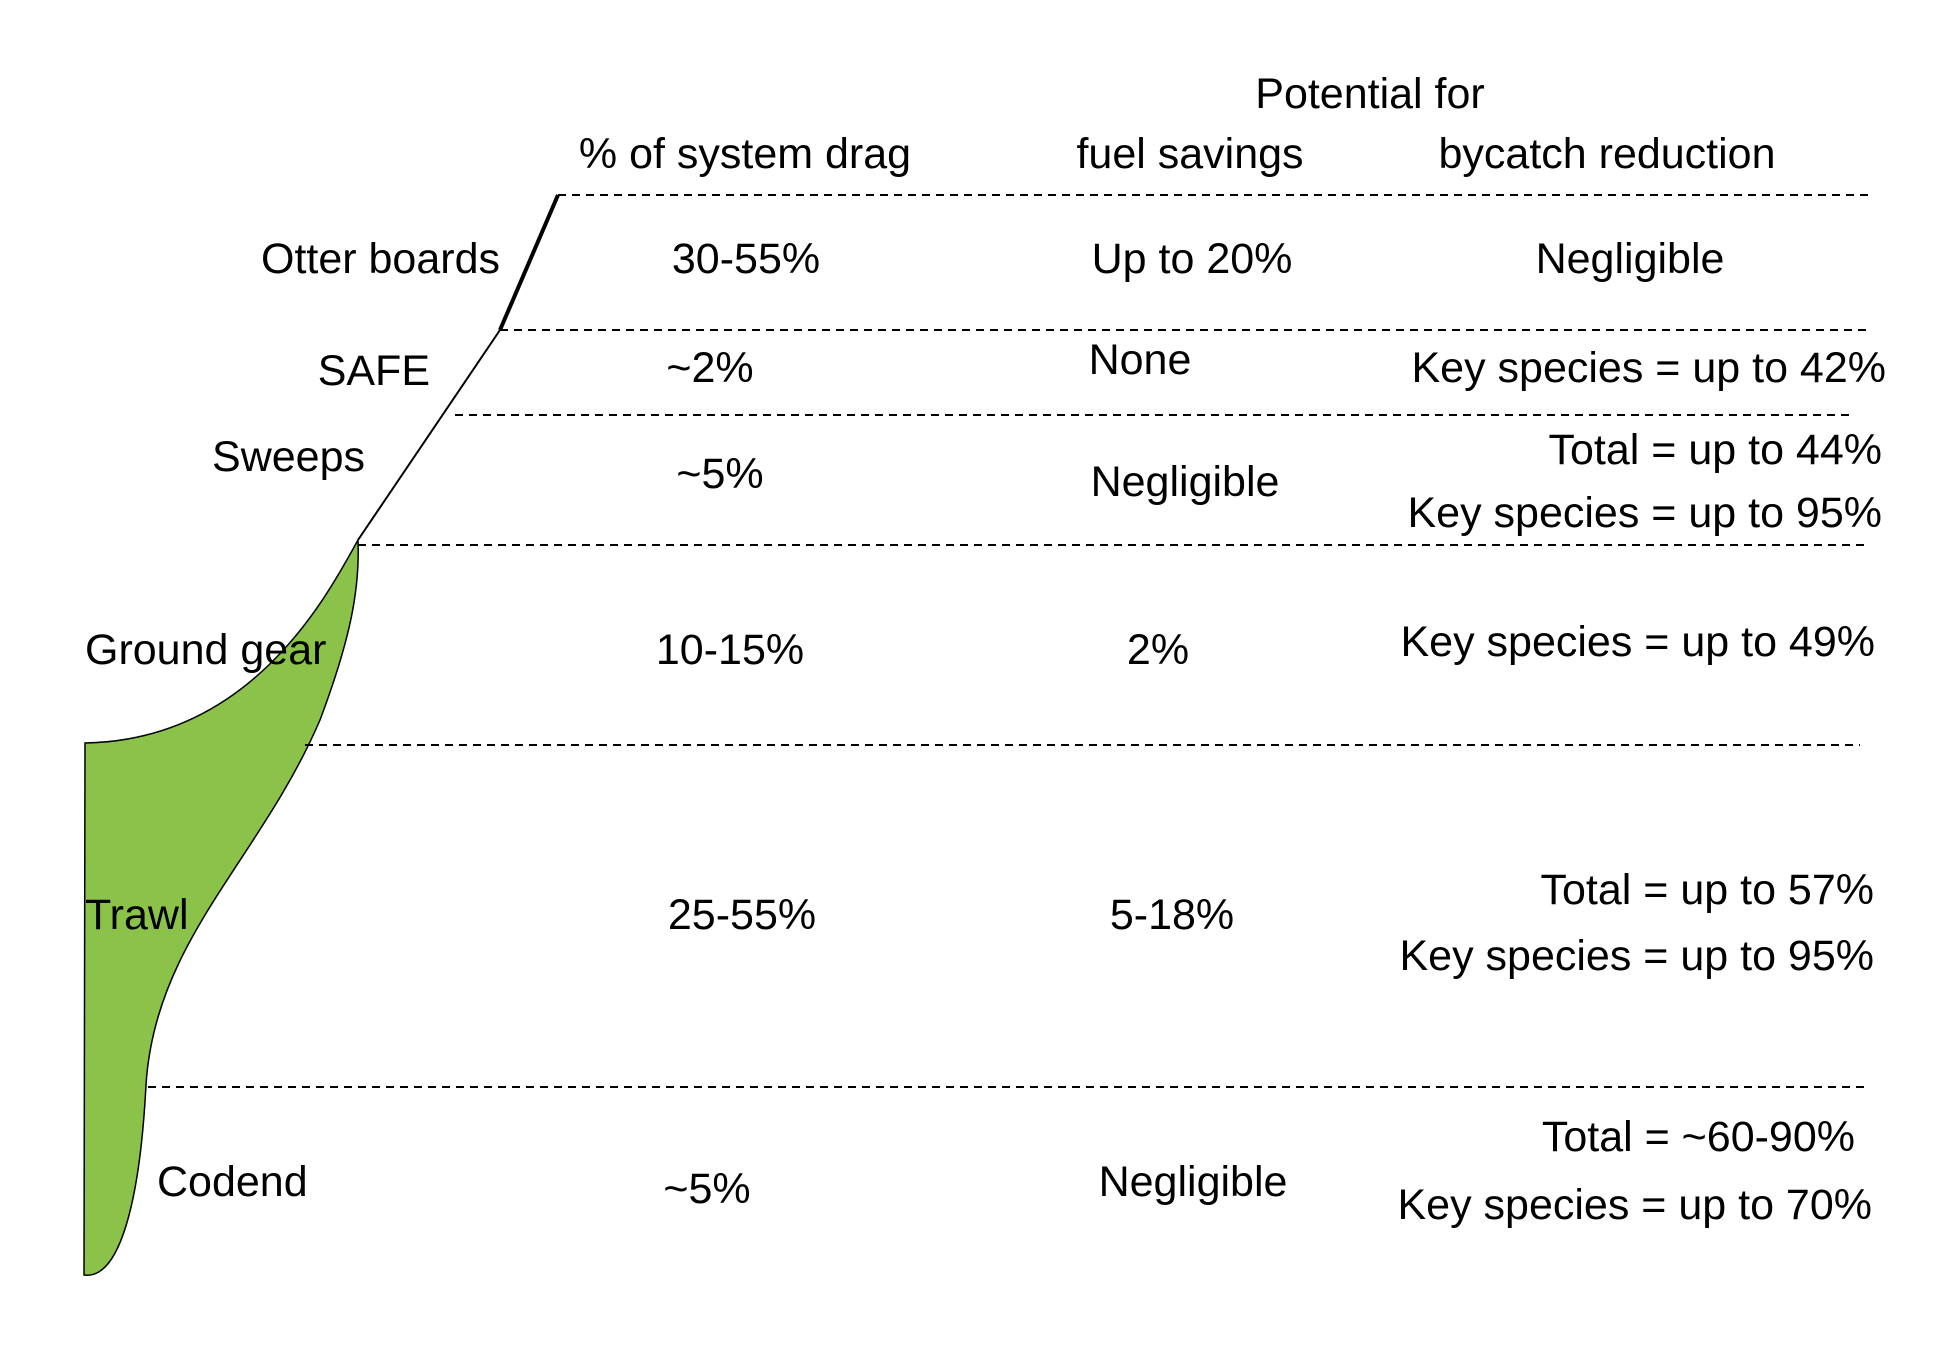 The height and width of the screenshot is (1371, 1946). What do you see at coordinates (1638, 642) in the screenshot?
I see `bycatch-ground-gear: Key species = up to 49%` at bounding box center [1638, 642].